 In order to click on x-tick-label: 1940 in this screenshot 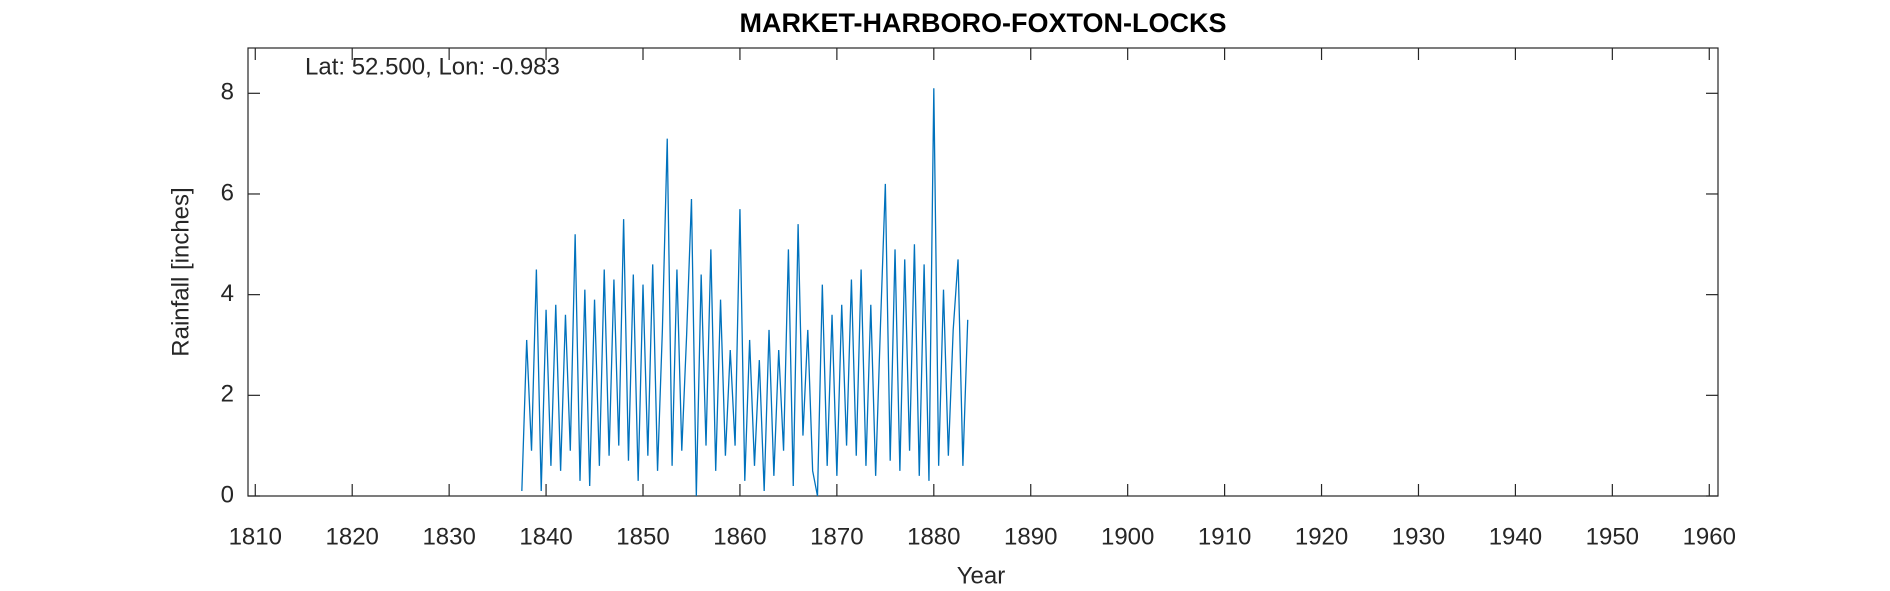, I will do `click(1515, 536)`.